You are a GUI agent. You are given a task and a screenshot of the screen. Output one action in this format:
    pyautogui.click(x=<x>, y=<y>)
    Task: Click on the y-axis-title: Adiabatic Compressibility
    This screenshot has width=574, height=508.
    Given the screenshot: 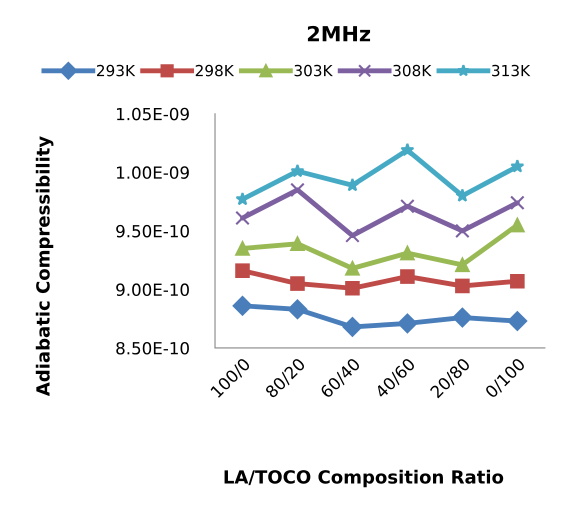 What is the action you would take?
    pyautogui.click(x=45, y=266)
    